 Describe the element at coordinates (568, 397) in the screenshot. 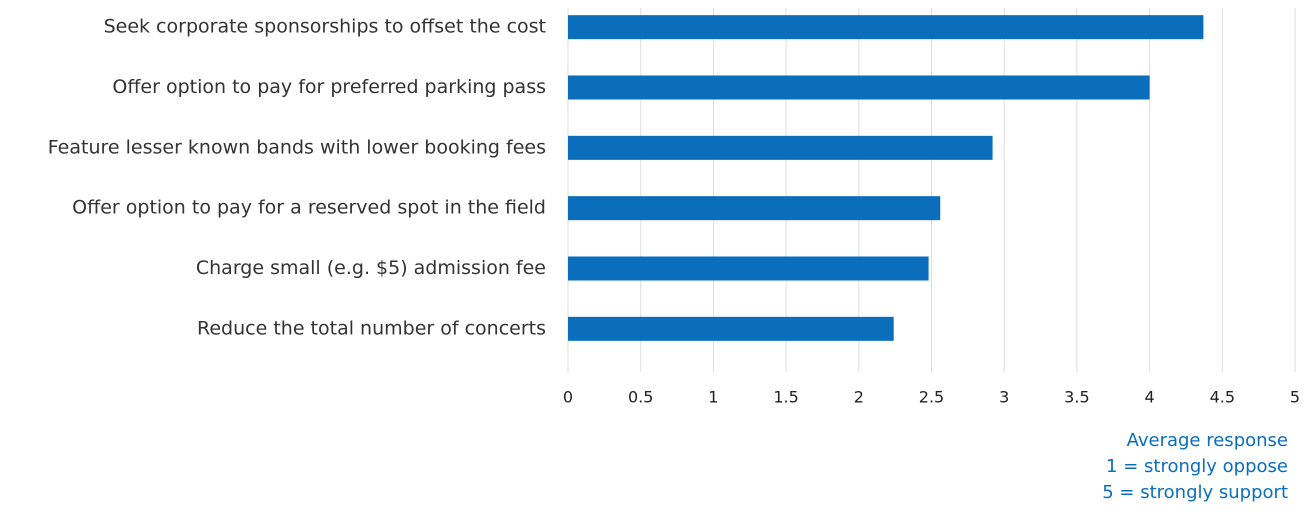

I see `x-tick-label: 0` at that location.